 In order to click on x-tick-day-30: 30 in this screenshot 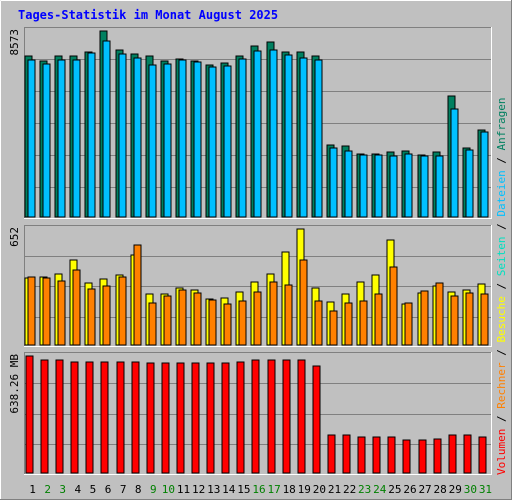, I will do `click(470, 489)`.